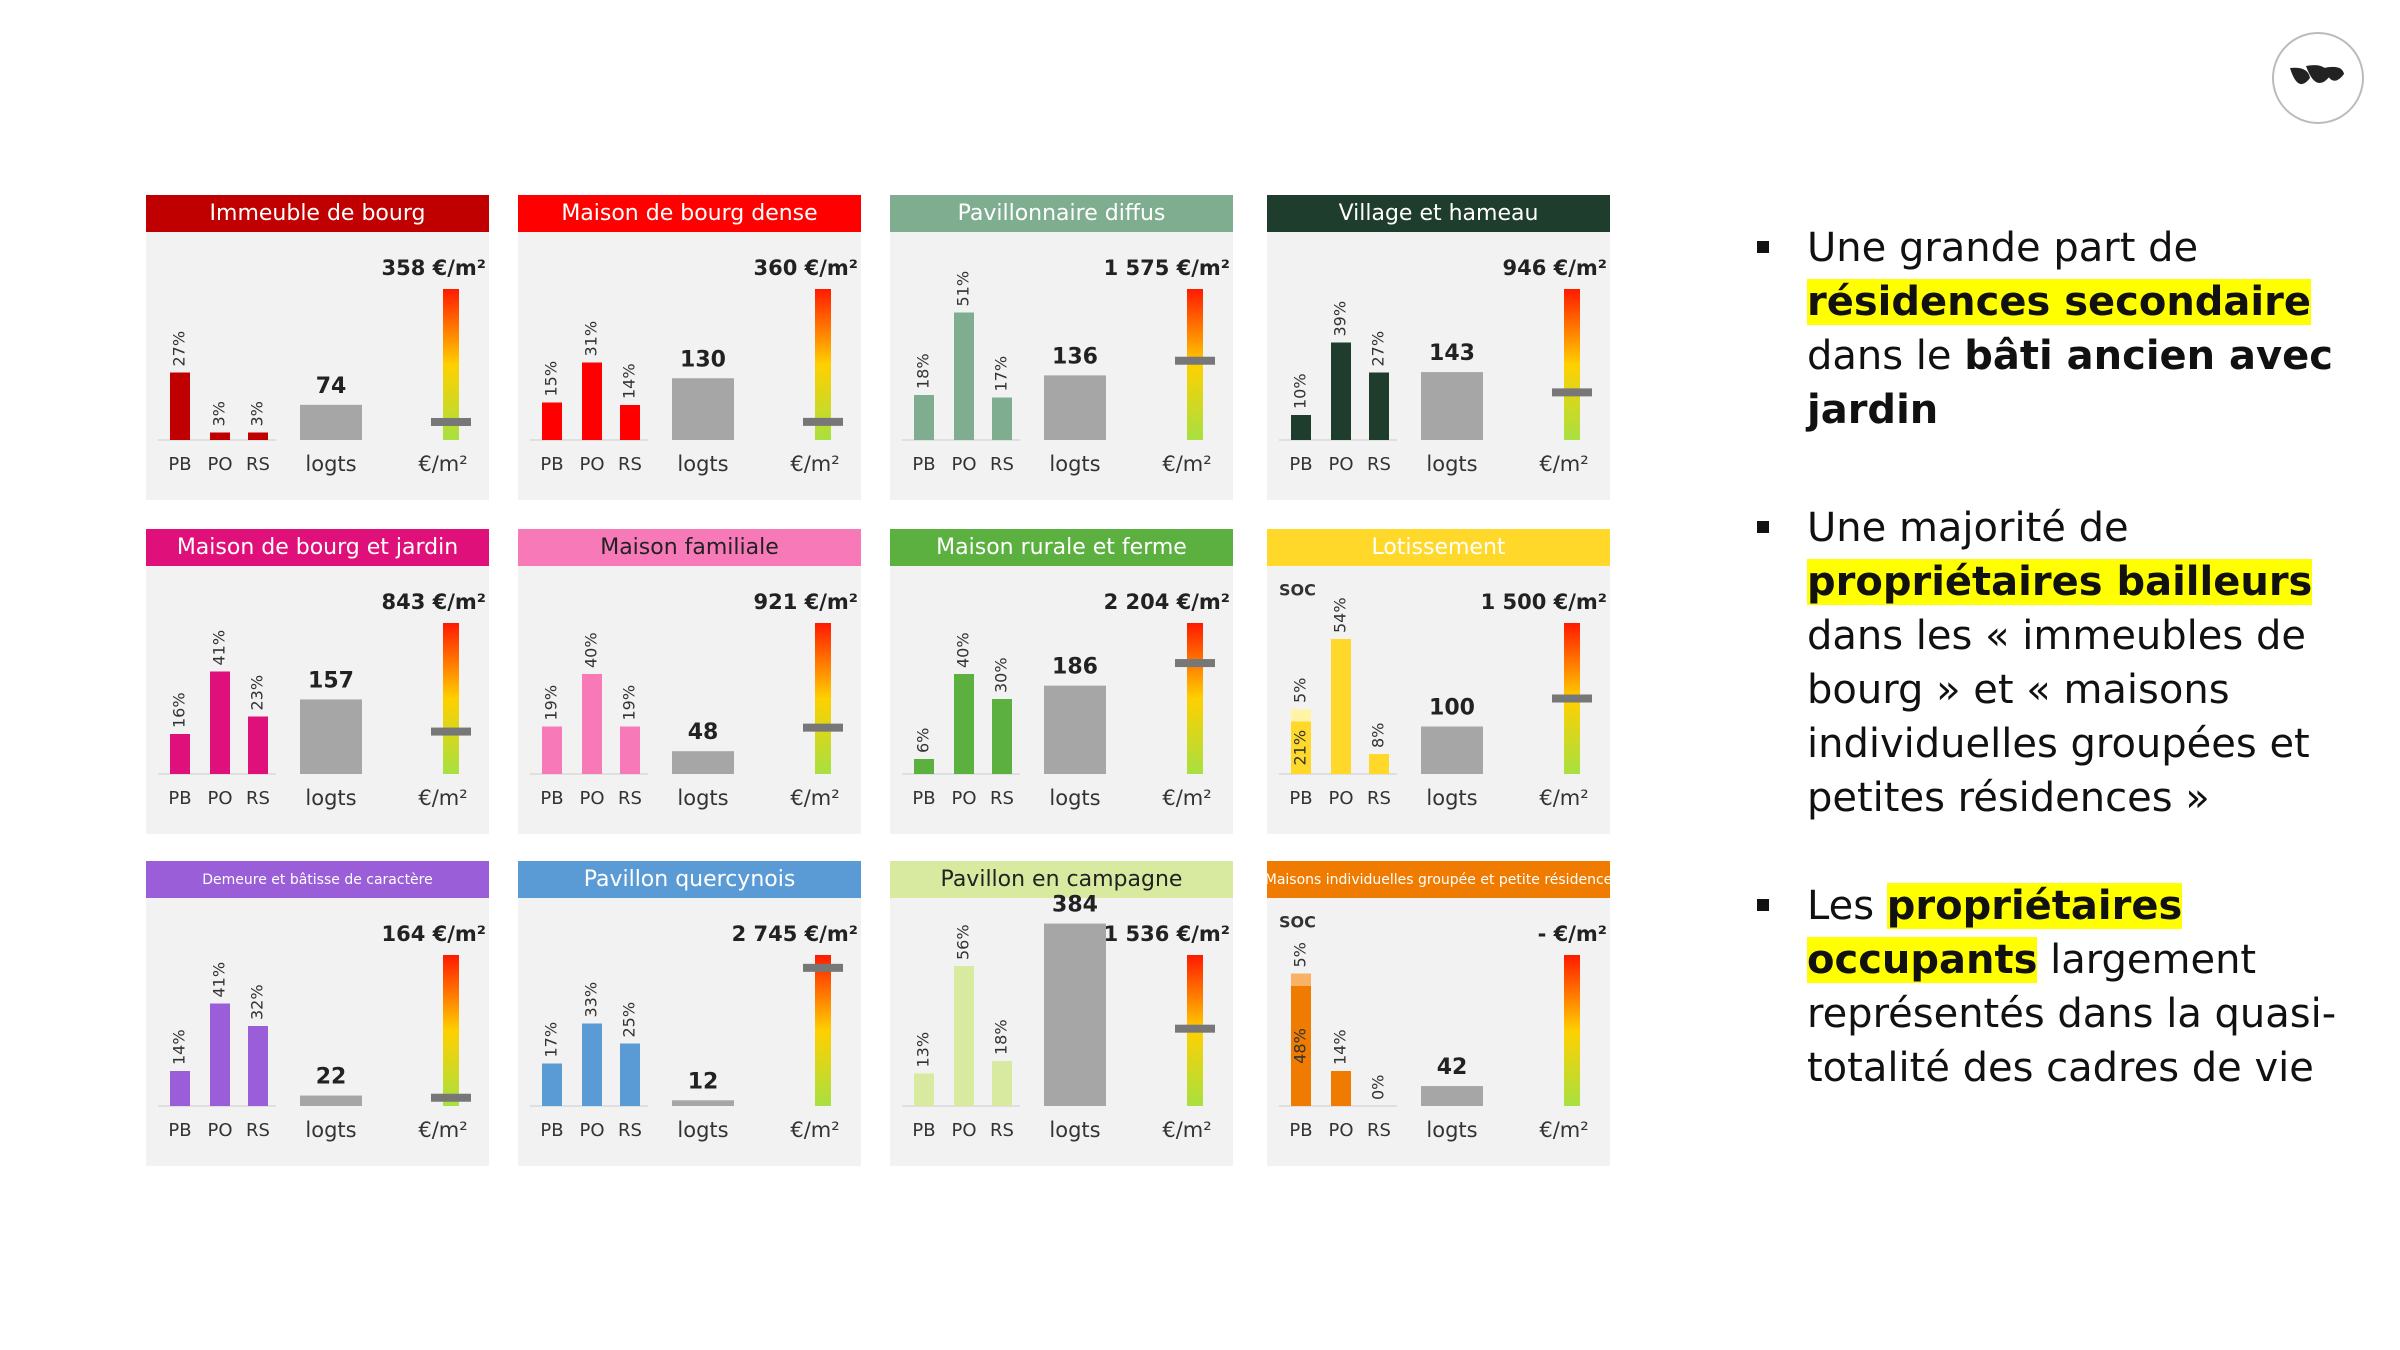 The image size is (2400, 1350). Describe the element at coordinates (1167, 934) in the screenshot. I see `price-label: 1 536 €/m²` at that location.